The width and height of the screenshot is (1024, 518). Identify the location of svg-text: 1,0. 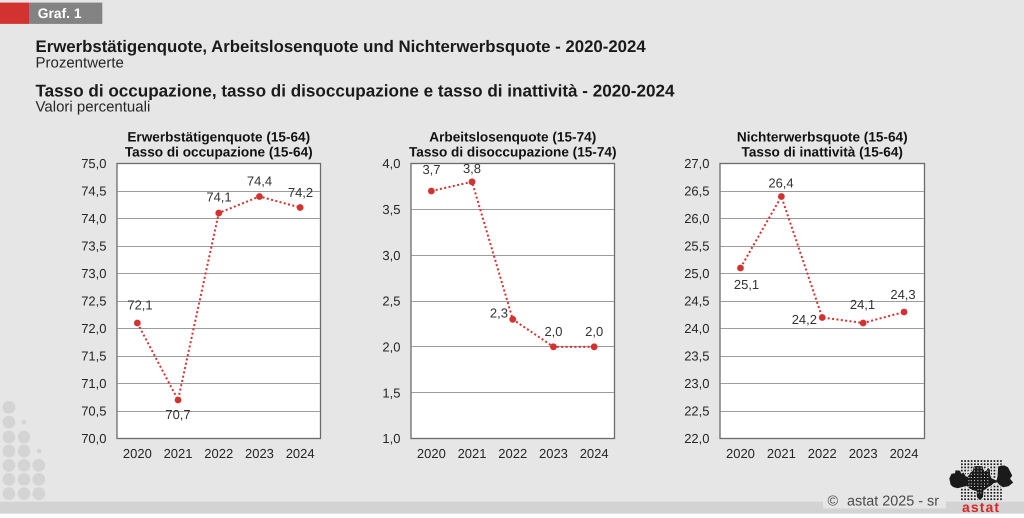
(391, 438).